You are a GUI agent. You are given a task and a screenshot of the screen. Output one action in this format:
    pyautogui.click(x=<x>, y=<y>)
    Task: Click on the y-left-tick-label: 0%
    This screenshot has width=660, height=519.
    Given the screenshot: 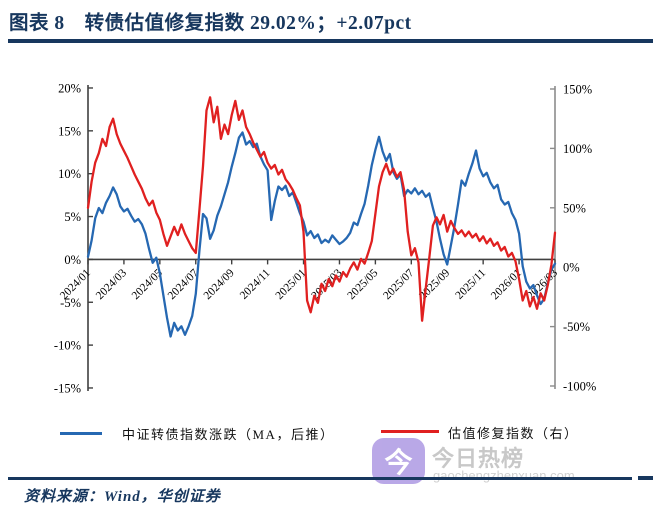 What is the action you would take?
    pyautogui.click(x=72, y=260)
    